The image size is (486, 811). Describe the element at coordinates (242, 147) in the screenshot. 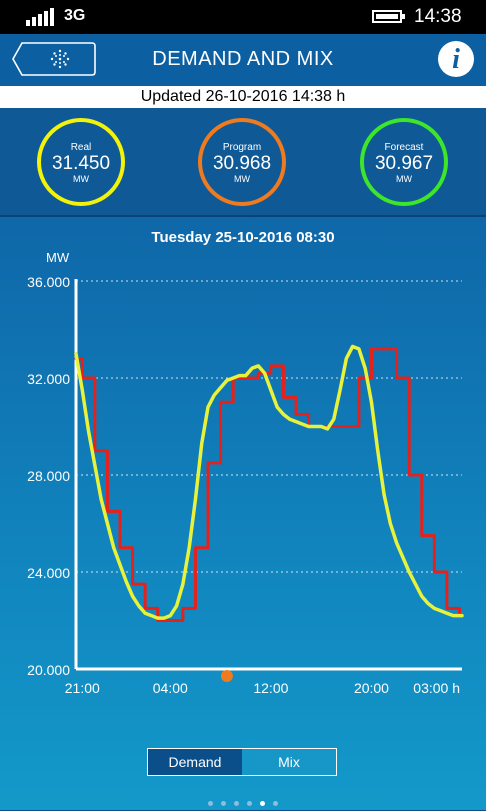

I see `gauge-label: Program` at that location.